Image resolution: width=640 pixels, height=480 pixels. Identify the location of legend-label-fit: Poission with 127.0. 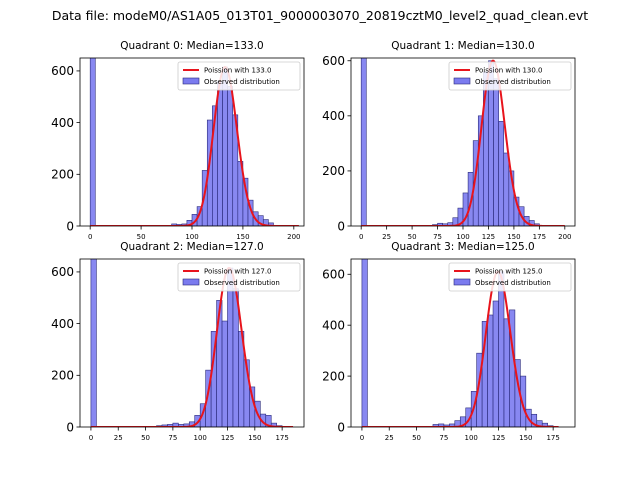
(238, 272).